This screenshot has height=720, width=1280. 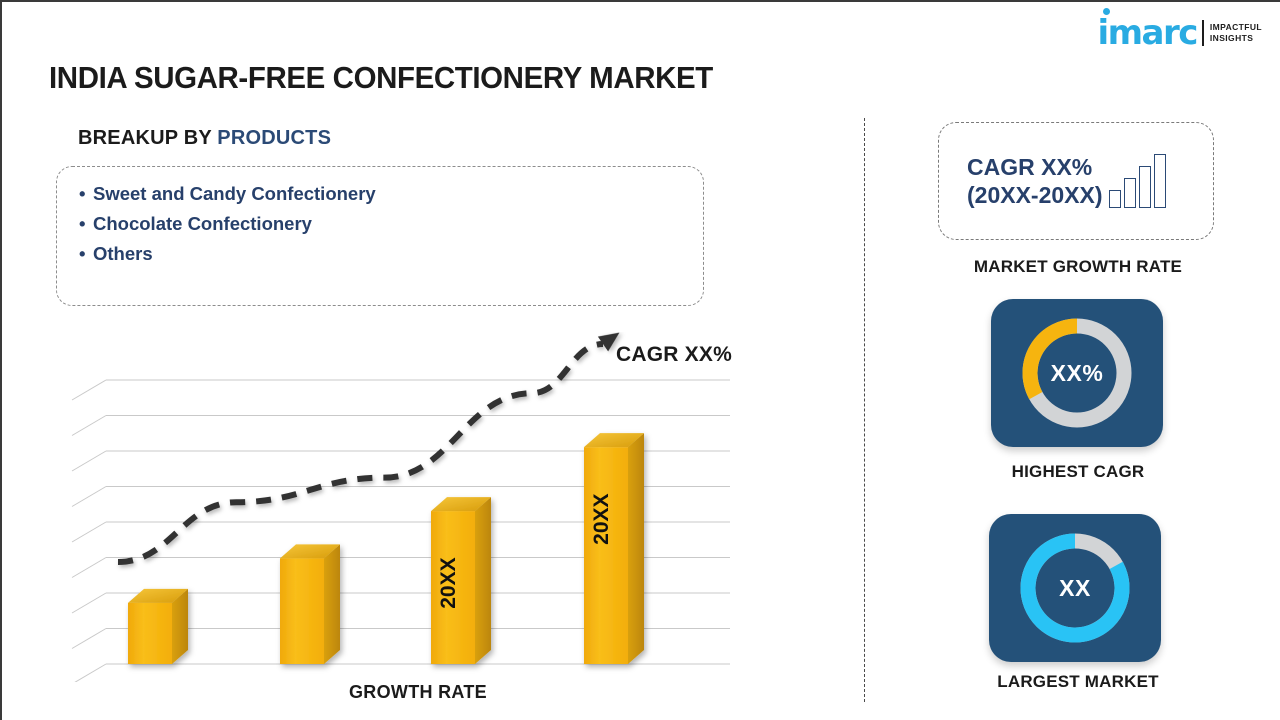 What do you see at coordinates (148, 138) in the screenshot?
I see `breakup-heading-plain: BREAKUP BY` at bounding box center [148, 138].